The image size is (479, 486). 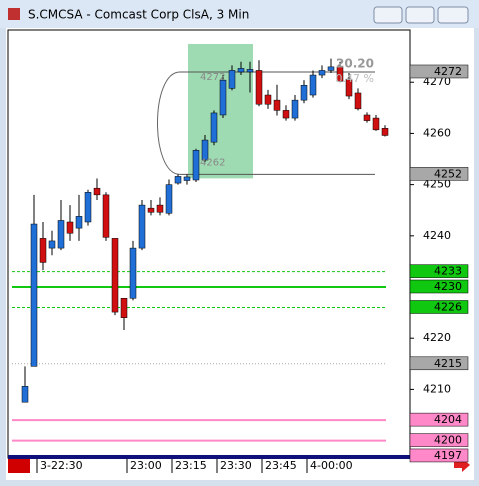 I want to click on measure-label: 4262, so click(x=212, y=162).